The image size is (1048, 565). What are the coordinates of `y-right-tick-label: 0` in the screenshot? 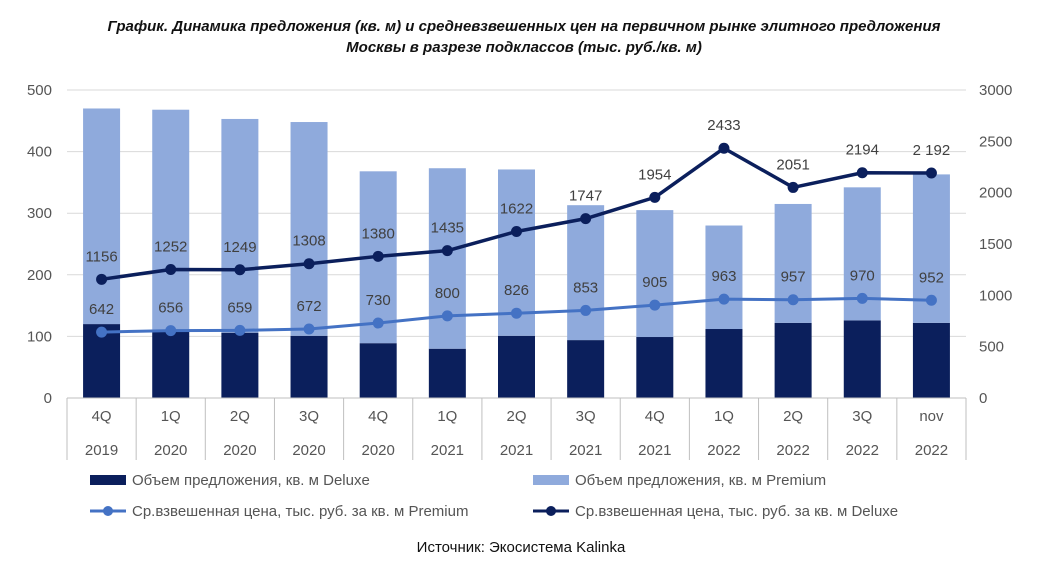 It's located at (983, 398).